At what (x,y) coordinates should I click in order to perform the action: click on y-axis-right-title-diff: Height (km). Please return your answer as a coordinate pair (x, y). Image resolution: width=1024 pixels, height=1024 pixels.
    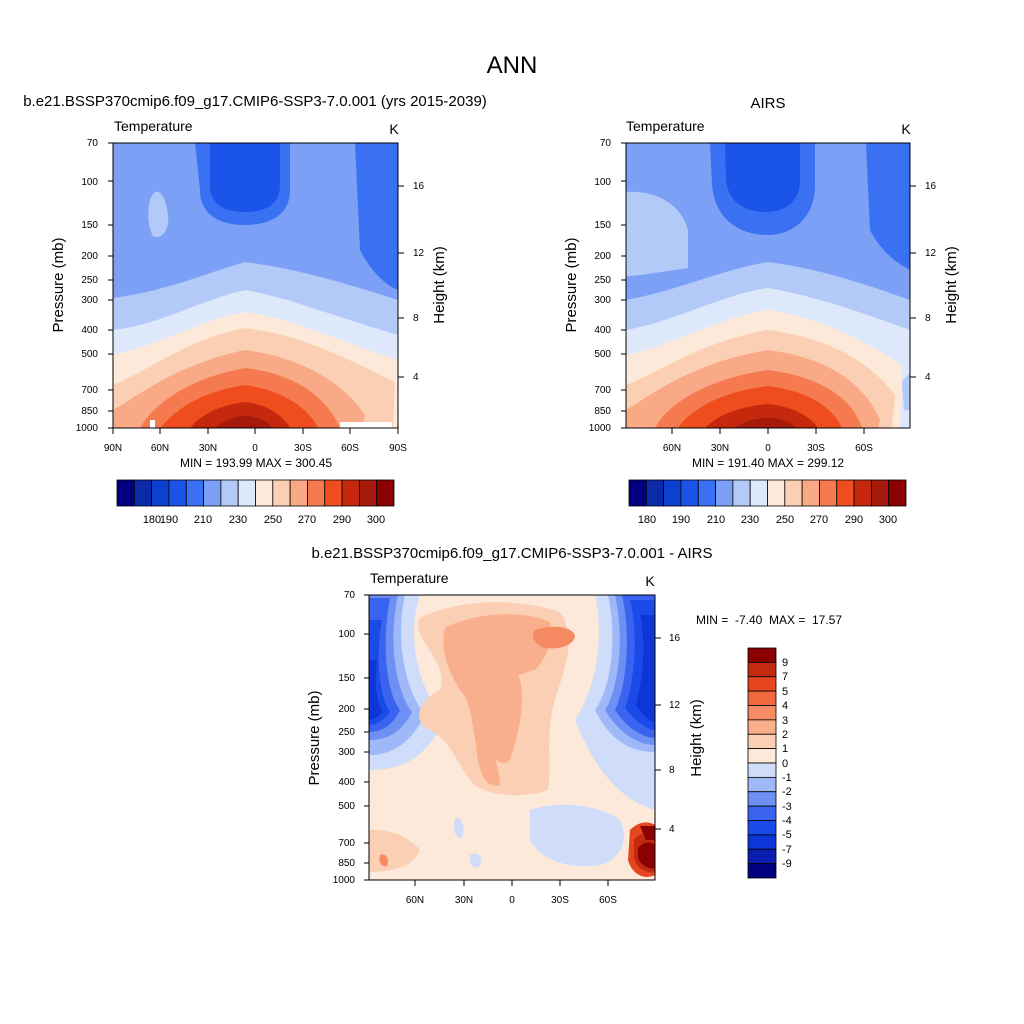
    Looking at the image, I should click on (696, 738).